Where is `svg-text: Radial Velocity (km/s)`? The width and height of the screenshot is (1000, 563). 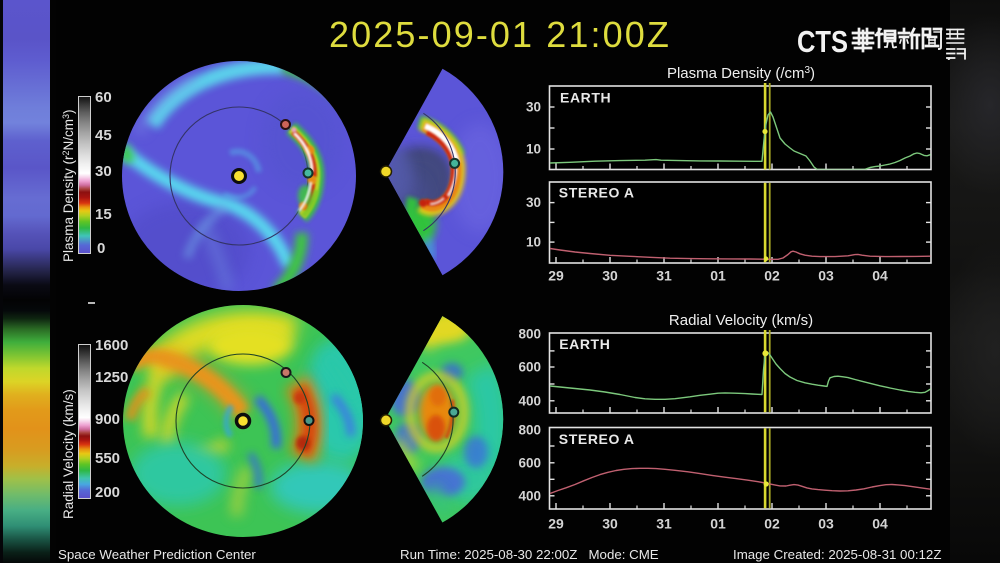 svg-text: Radial Velocity (km/s) is located at coordinates (741, 320).